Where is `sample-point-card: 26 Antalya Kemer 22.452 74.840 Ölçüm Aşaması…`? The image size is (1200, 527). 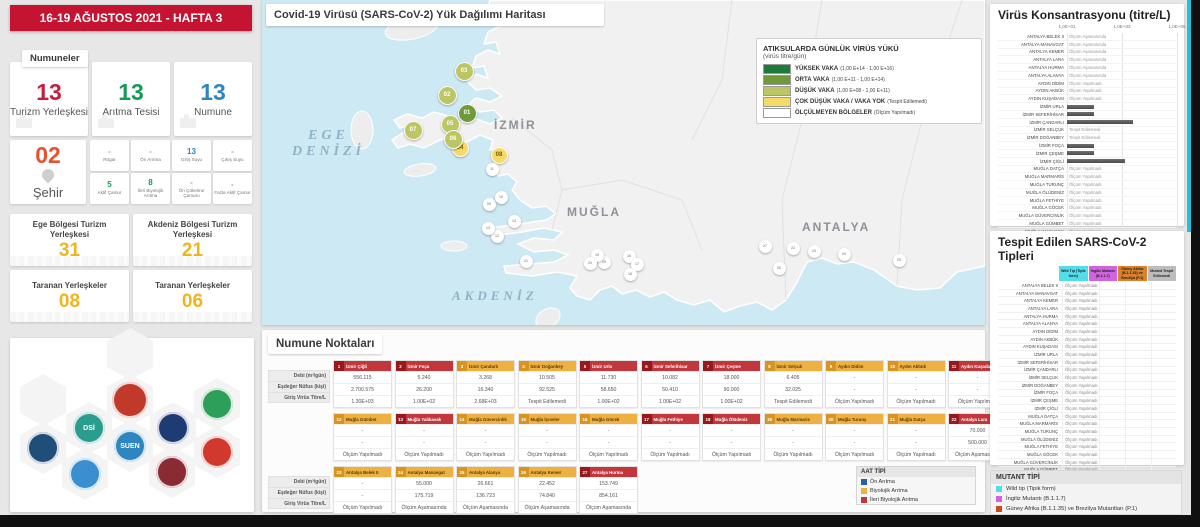
sample-point-card: 26 Antalya Kemer 22.452 74.840 Ölçüm Aşaması… is located at coordinates (547, 490).